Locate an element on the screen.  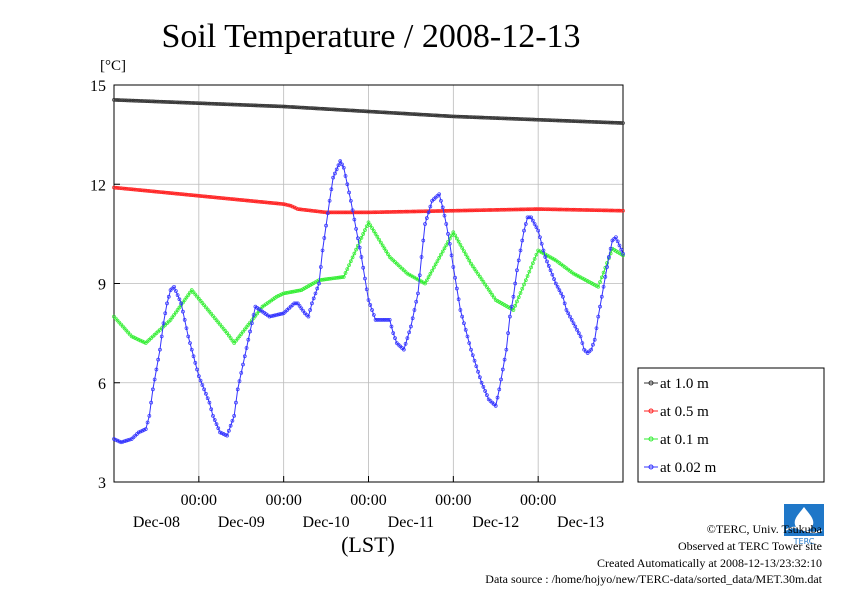
y-tick-label: 3 is located at coordinates (102, 483).